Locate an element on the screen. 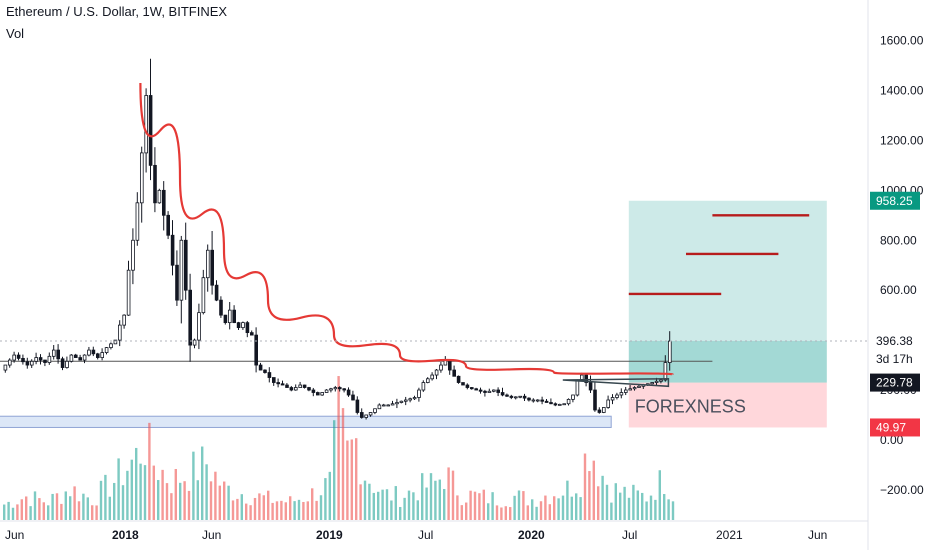 This screenshot has width=932, height=550. entry-price-tag: 229.78 is located at coordinates (894, 383).